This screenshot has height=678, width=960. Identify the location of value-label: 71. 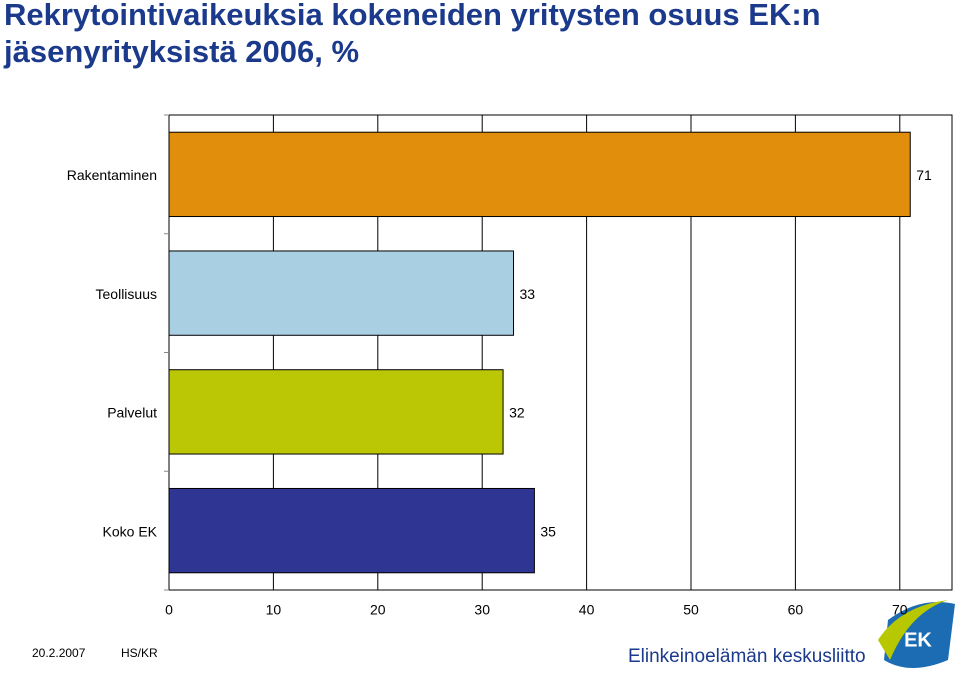
(924, 175).